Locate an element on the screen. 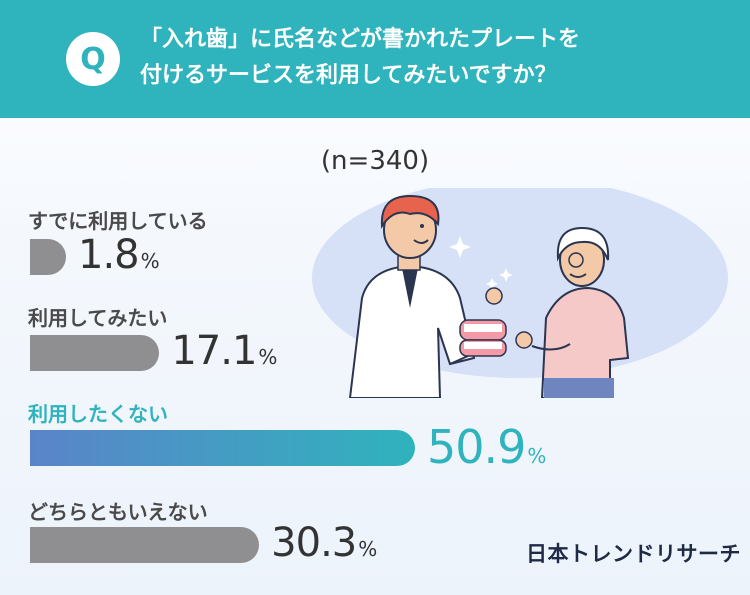 The image size is (750, 595). brand-logo-text: 日本トレンドリサーチ is located at coordinates (633, 554).